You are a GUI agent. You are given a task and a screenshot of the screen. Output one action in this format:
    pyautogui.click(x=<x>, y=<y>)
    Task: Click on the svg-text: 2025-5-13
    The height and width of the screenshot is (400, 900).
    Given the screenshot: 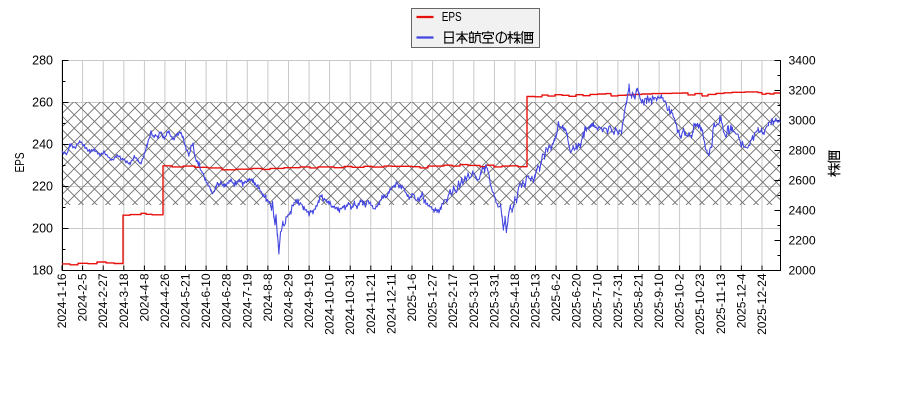 What is the action you would take?
    pyautogui.click(x=536, y=300)
    